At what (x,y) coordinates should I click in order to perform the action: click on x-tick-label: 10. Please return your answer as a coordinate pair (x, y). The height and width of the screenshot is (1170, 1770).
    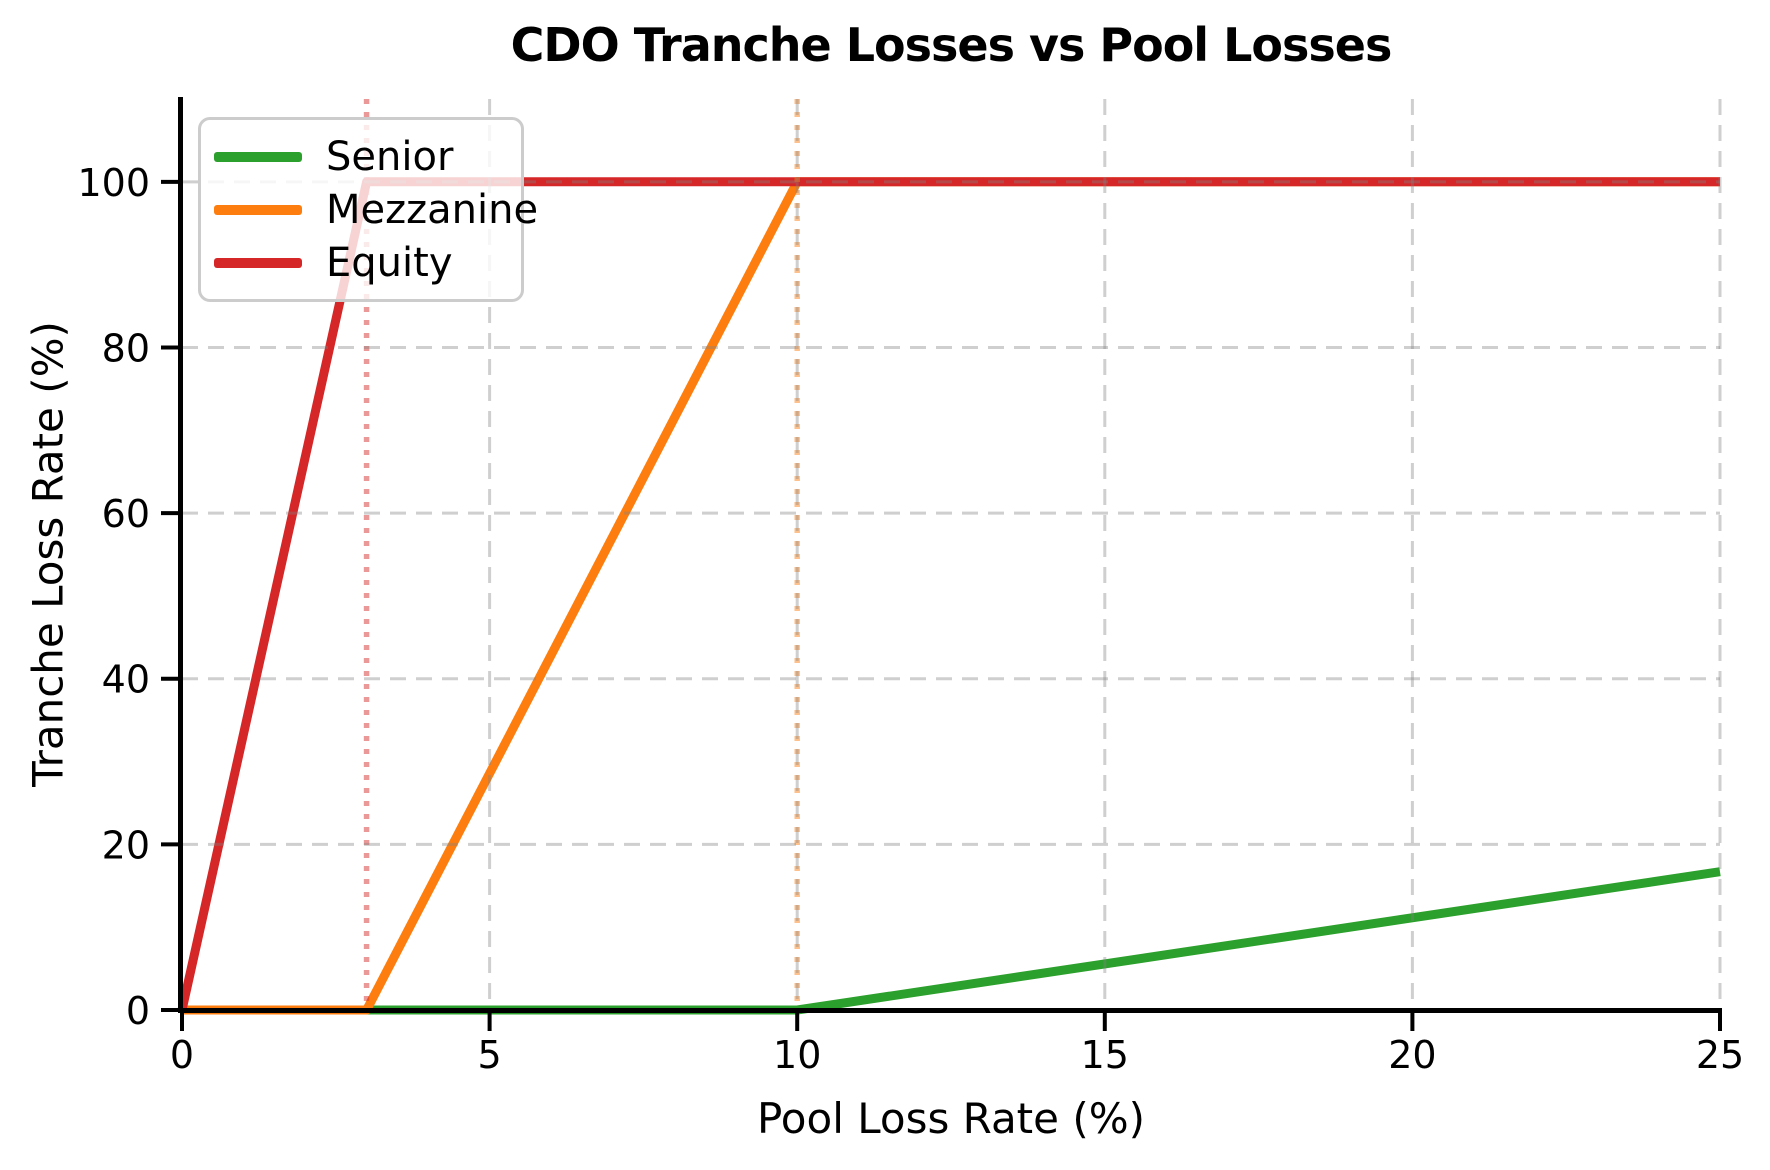
    Looking at the image, I should click on (797, 1055).